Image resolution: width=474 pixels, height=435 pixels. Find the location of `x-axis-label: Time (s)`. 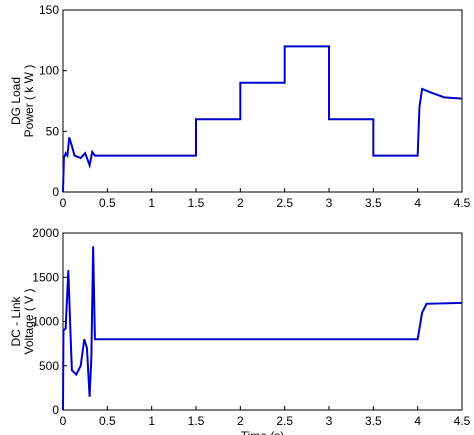

x-axis-label: Time (s) is located at coordinates (263, 432).